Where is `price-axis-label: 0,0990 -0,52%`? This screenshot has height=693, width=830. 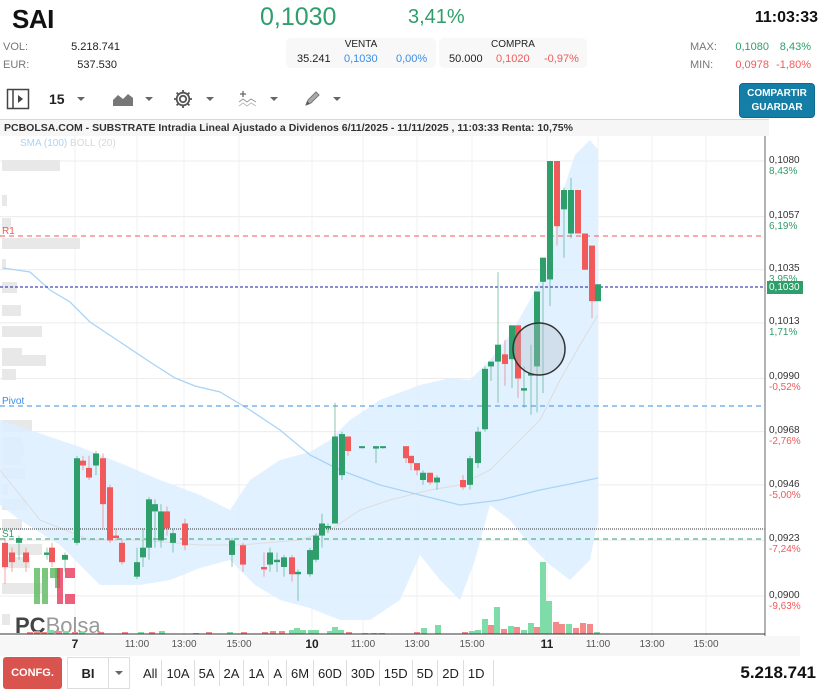 price-axis-label: 0,0990 -0,52% is located at coordinates (785, 382).